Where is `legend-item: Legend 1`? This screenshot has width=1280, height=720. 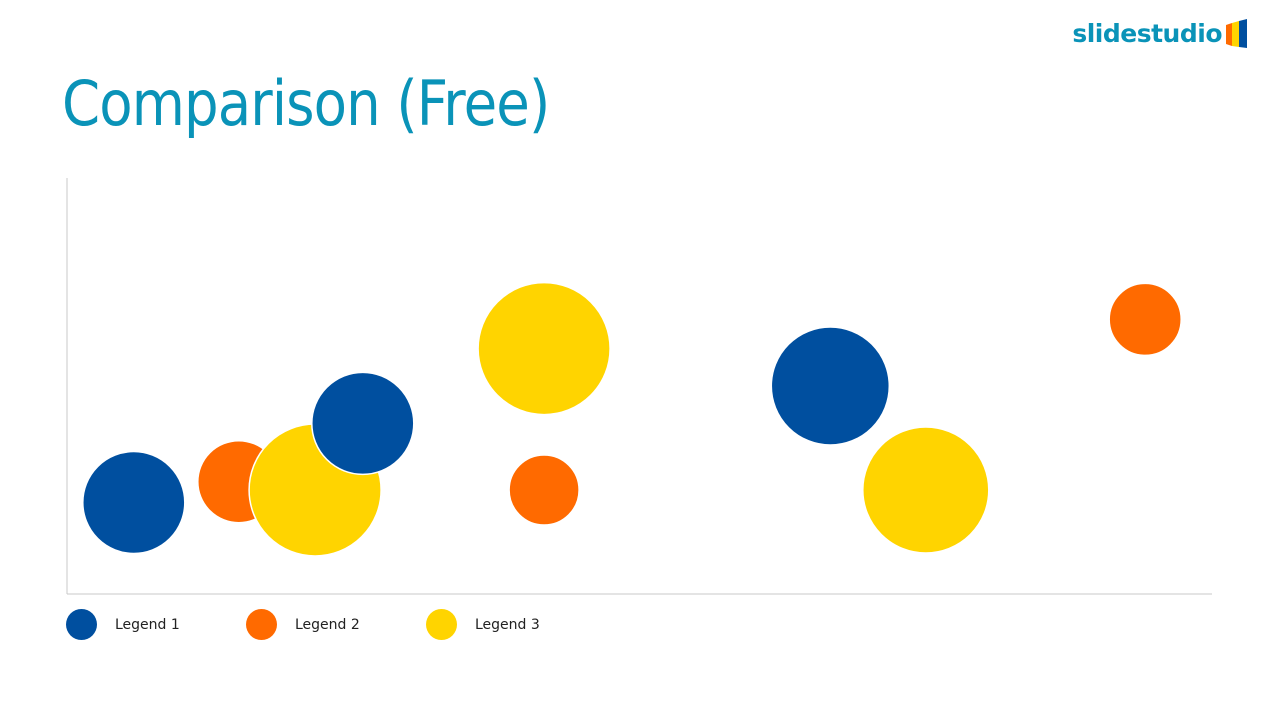
legend-item: Legend 1 is located at coordinates (156, 624).